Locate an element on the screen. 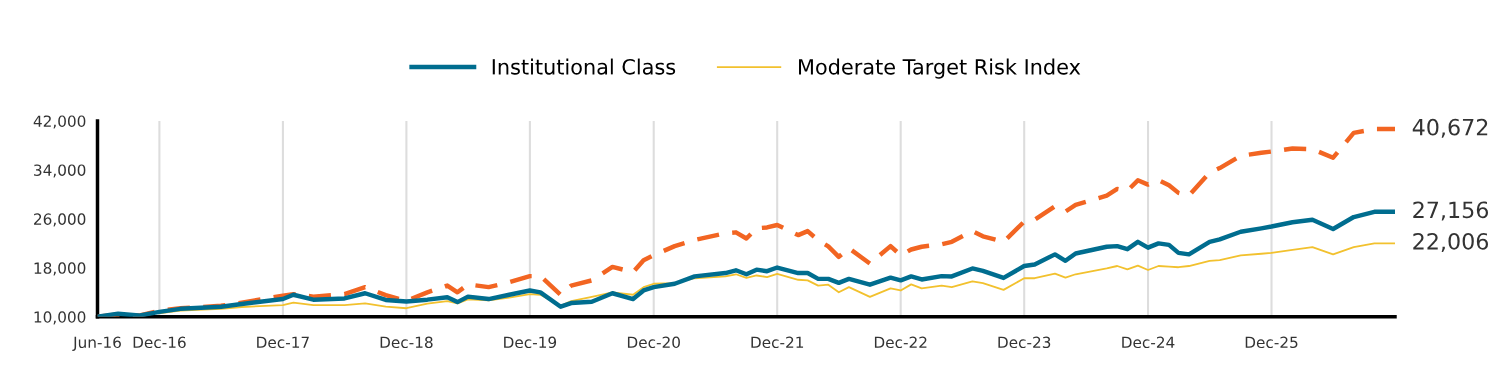  y-tick-label: 26,000 is located at coordinates (60, 220).